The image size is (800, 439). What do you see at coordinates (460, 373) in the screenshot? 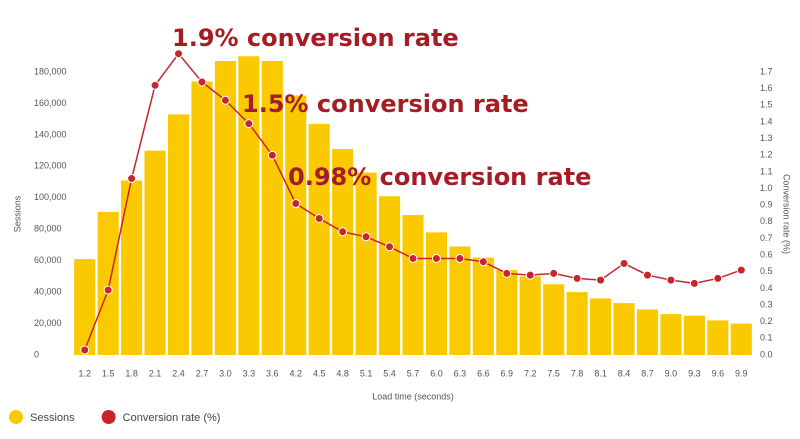
I see `x-tick-label: 6.3` at bounding box center [460, 373].